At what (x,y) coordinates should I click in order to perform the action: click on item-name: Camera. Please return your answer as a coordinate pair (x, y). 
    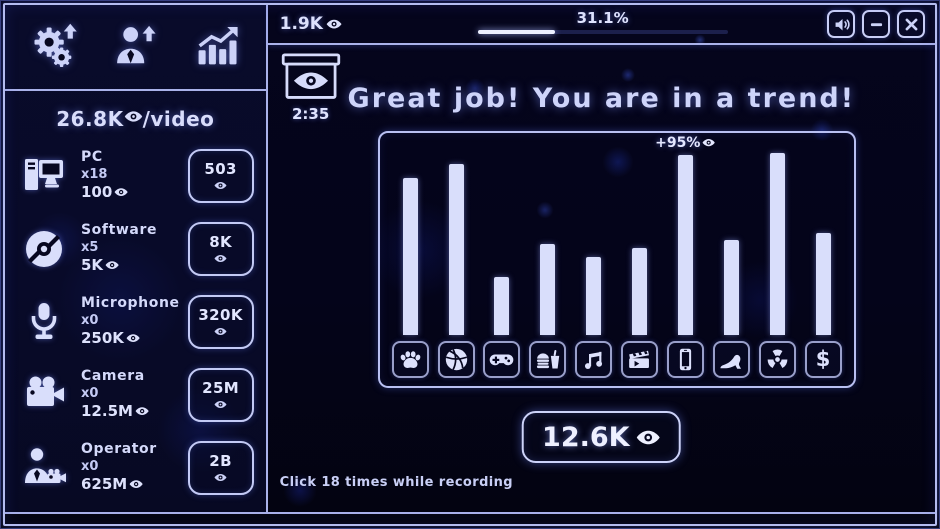
    Looking at the image, I should click on (113, 376).